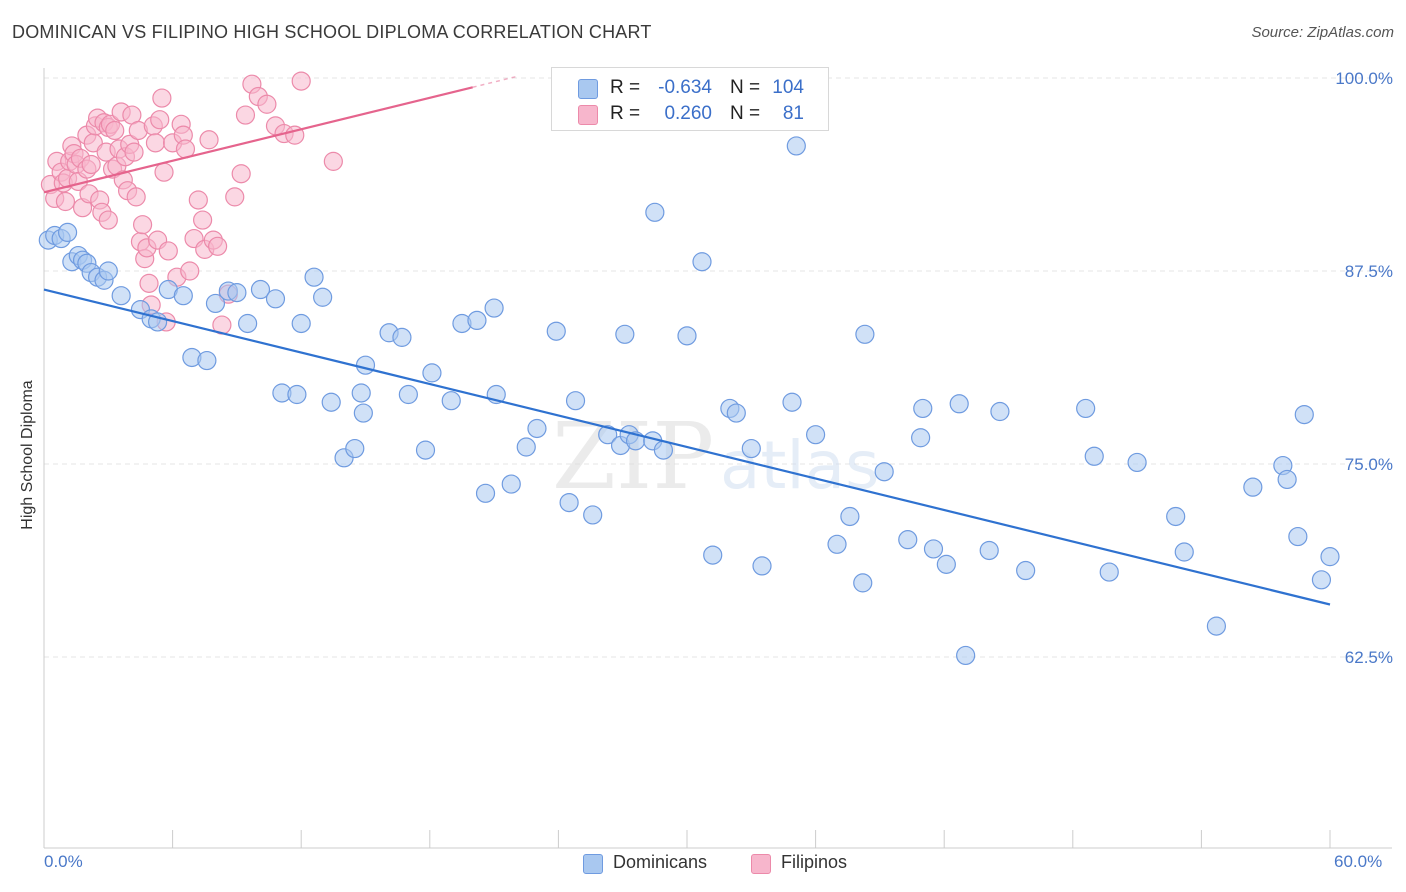 The height and width of the screenshot is (892, 1406). Describe the element at coordinates (788, 87) in the screenshot. I see `stats-n-value: 104` at that location.